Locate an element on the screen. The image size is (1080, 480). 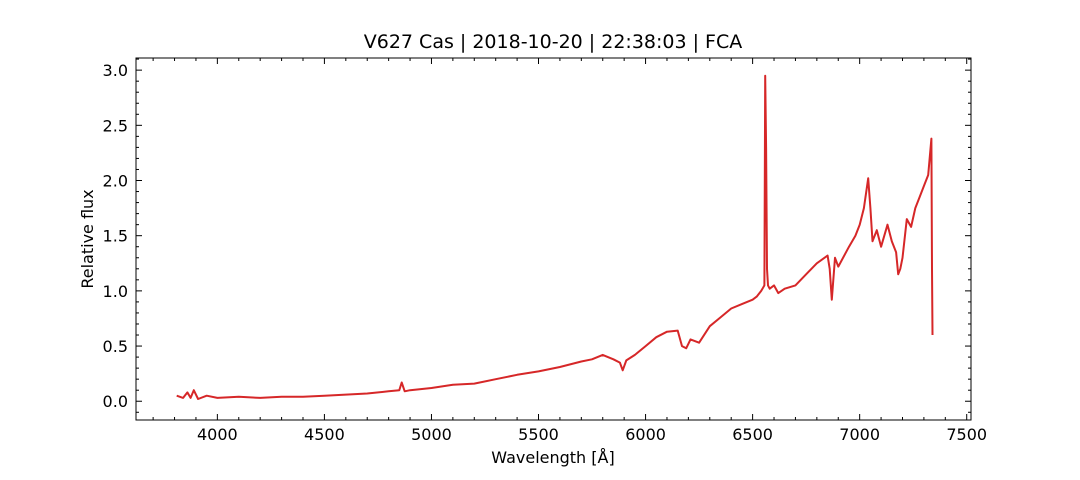
x-tick-label: 5500 is located at coordinates (538, 434).